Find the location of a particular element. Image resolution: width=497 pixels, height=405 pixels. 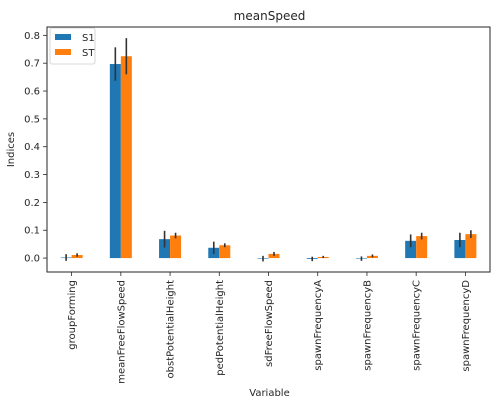

x-tick-label-obst-potential-height: obstPotentialHeight is located at coordinates (171, 329).